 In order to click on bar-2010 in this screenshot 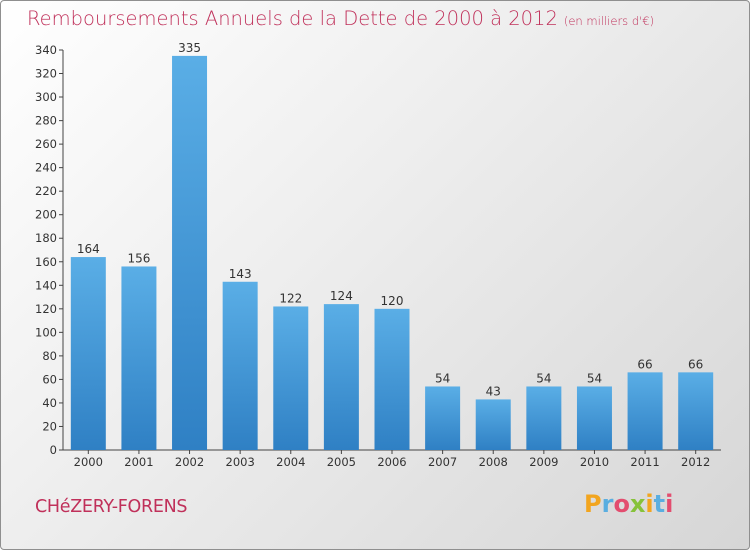, I will do `click(594, 418)`.